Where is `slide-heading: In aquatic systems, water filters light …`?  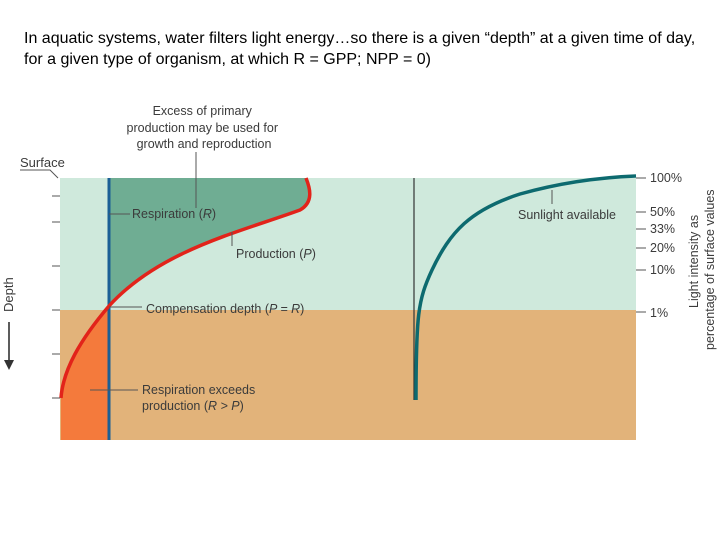
slide-heading: In aquatic systems, water filters light … is located at coordinates (360, 49).